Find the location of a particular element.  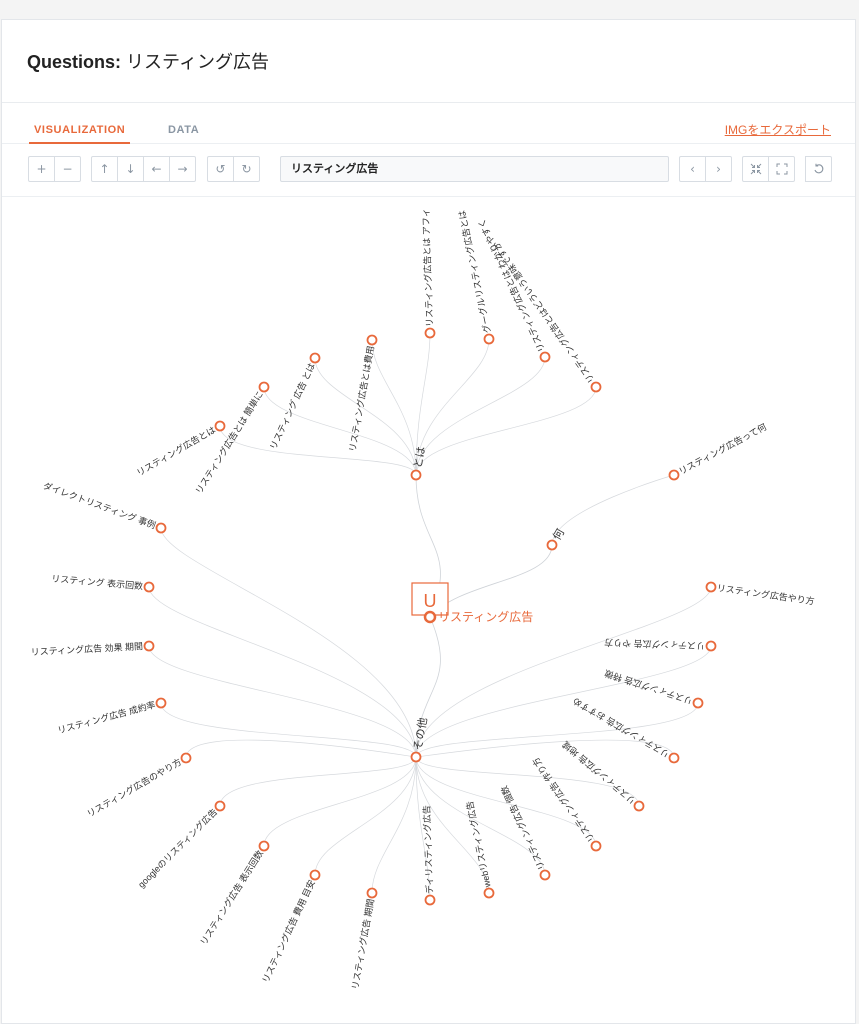

leaf-label: リスティング広告 特徴 is located at coordinates (648, 687).